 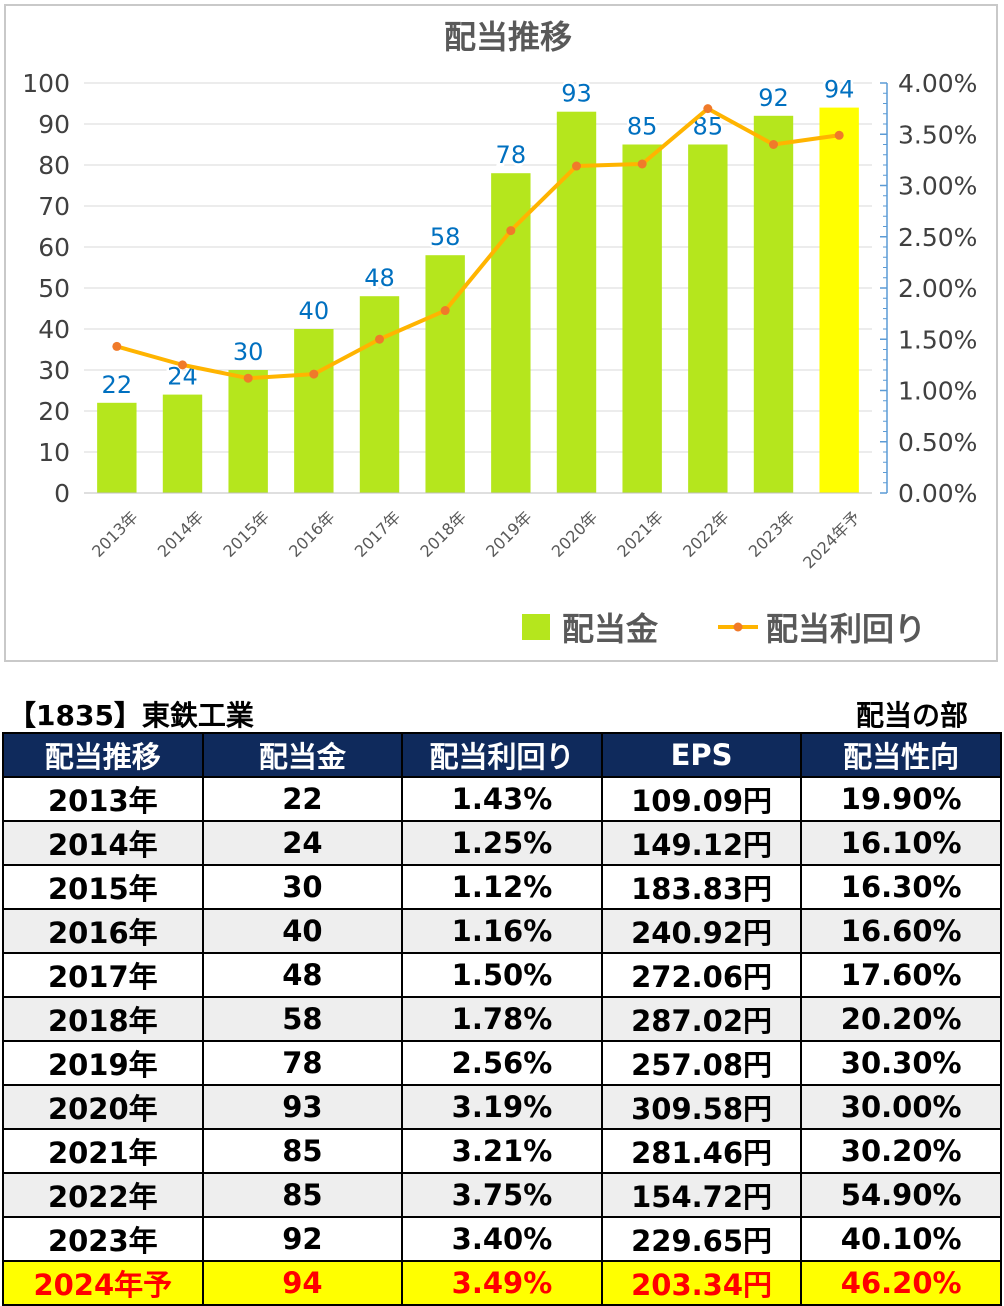 I want to click on y-right-tick-label: 1.00%, so click(x=937, y=391).